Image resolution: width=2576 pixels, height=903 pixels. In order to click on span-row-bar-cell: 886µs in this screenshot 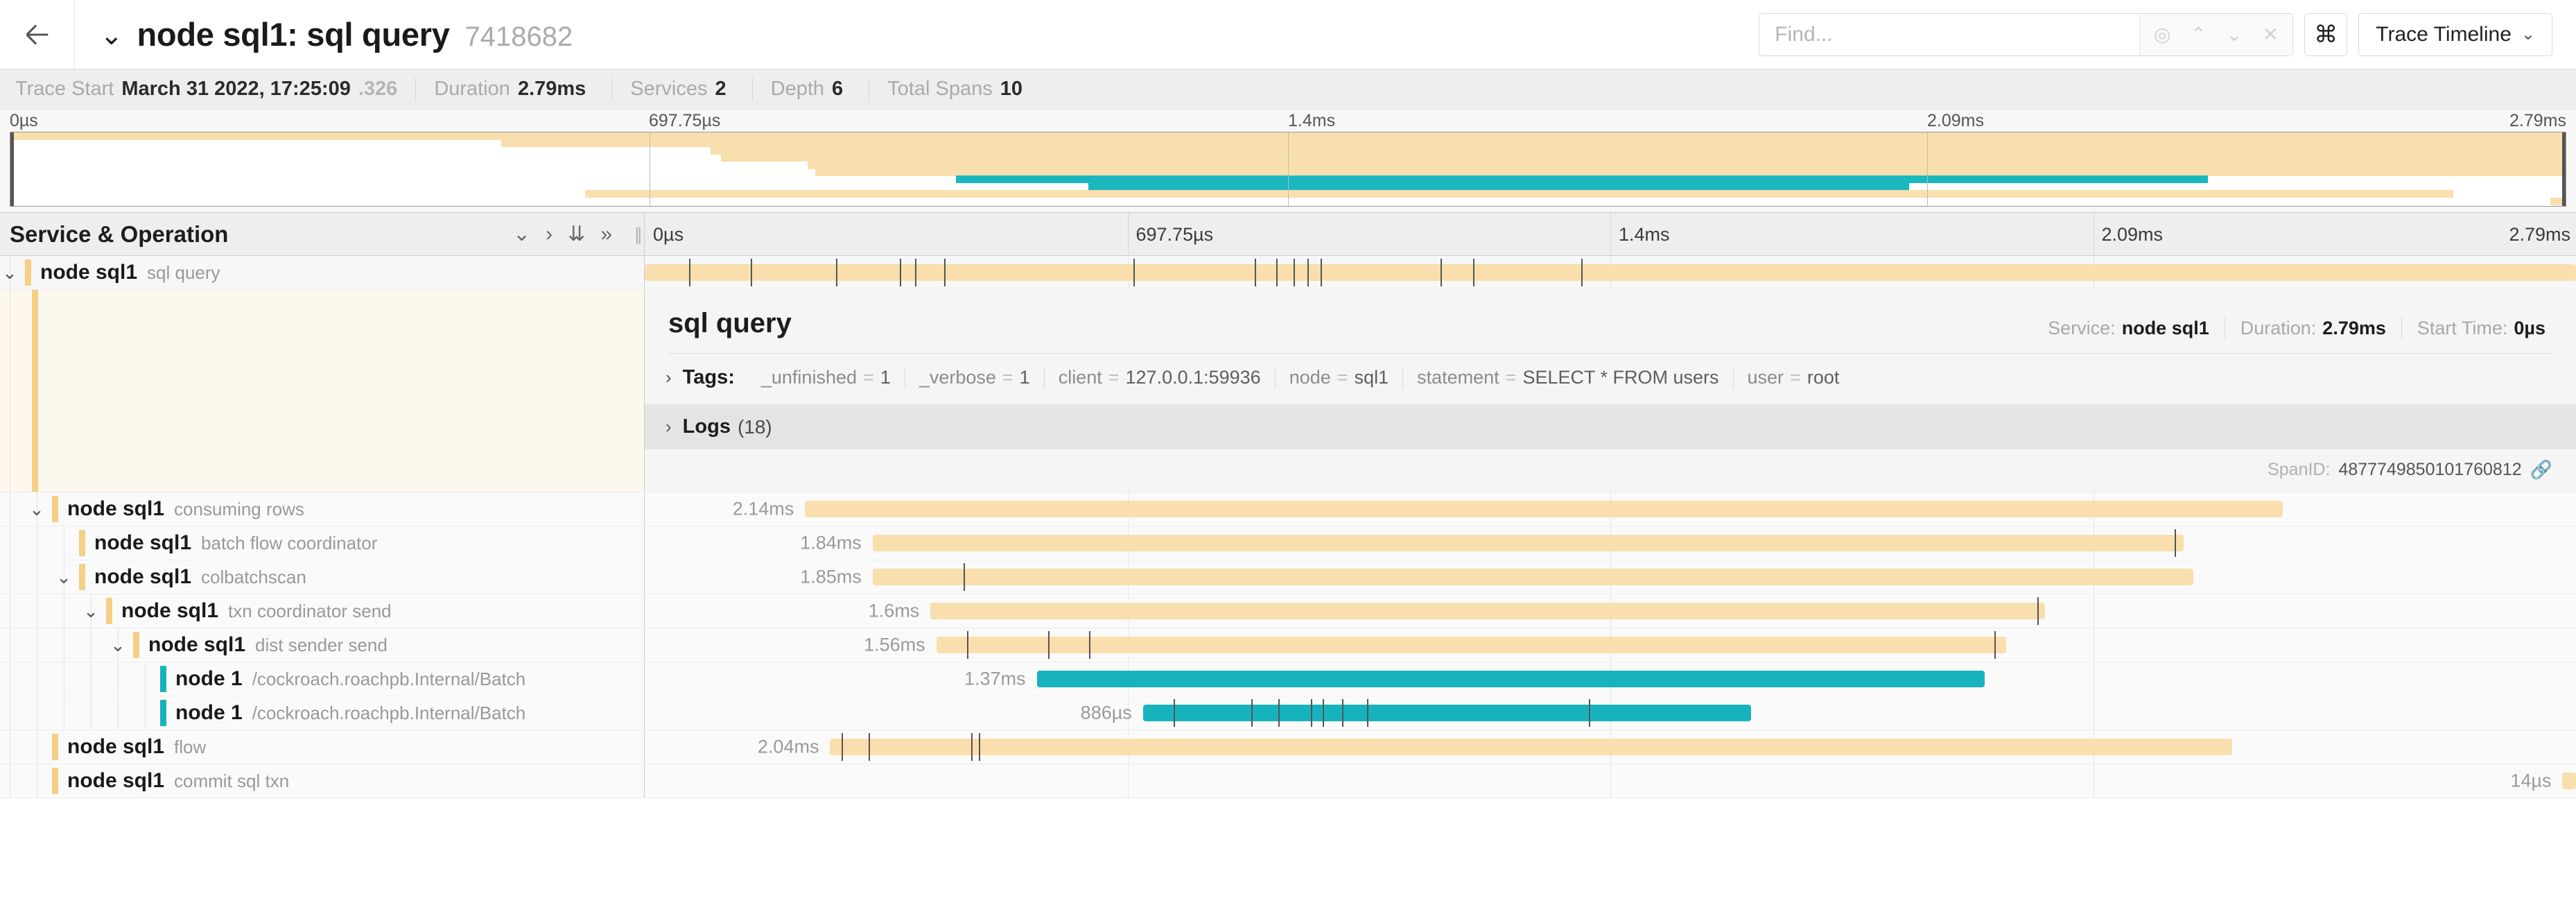, I will do `click(1610, 713)`.